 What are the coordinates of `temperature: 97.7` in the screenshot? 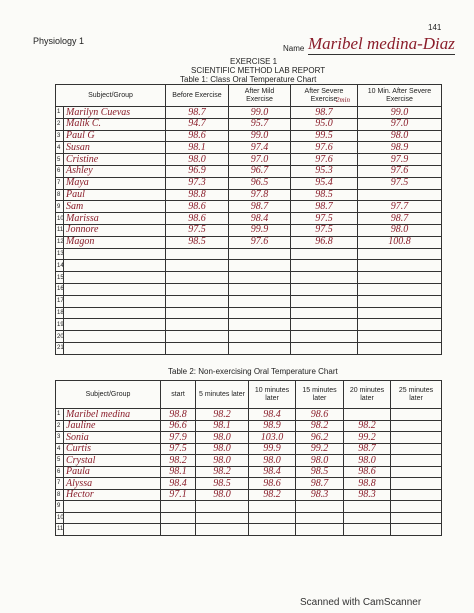 It's located at (399, 207).